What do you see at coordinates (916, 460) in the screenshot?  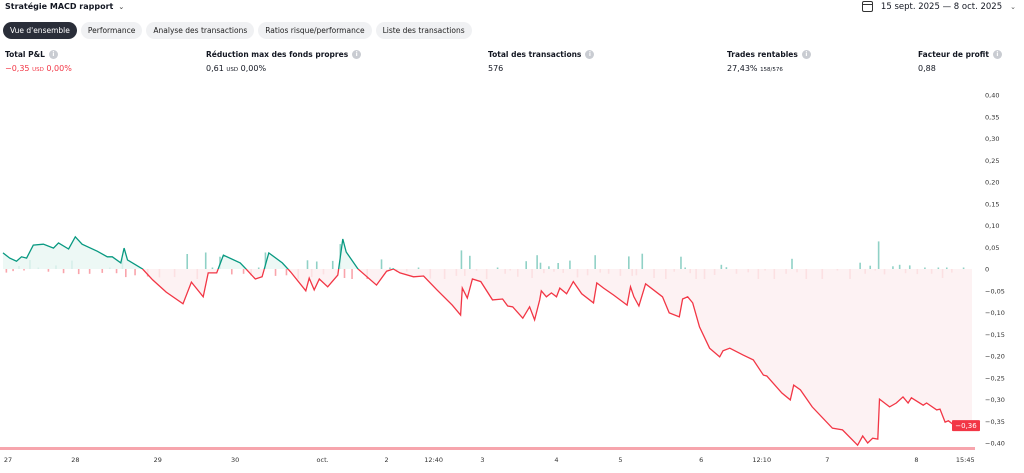 I see `x-tick-label: 8` at bounding box center [916, 460].